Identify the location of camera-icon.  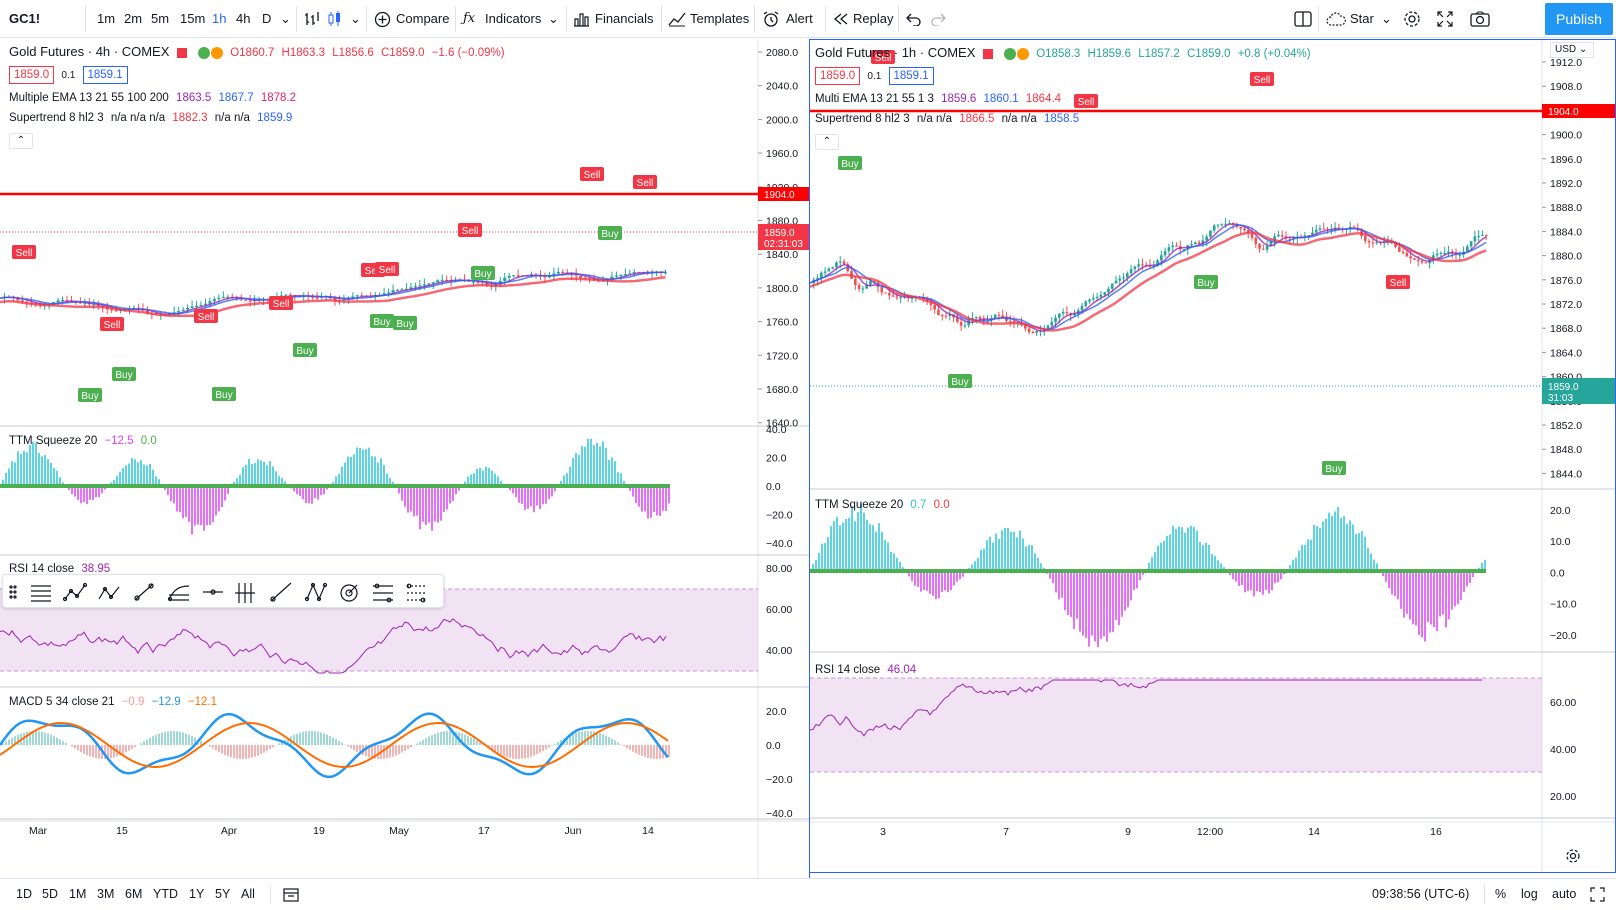
(1480, 19).